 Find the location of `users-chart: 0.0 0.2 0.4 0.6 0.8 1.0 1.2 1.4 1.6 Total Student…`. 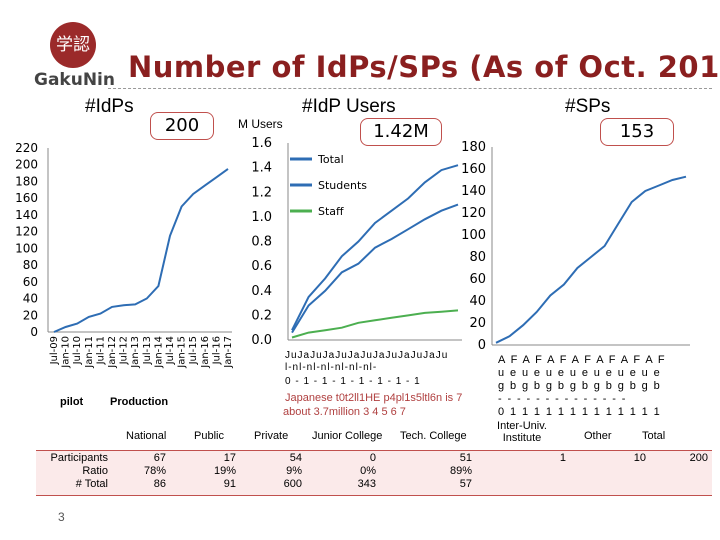

users-chart: 0.0 0.2 0.4 0.6 0.8 1.0 1.2 1.4 1.6 Total Student… is located at coordinates (356, 242).